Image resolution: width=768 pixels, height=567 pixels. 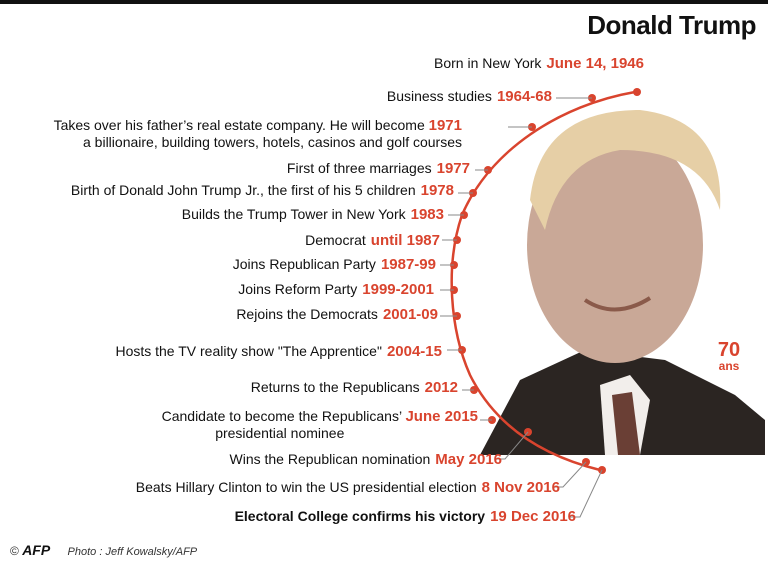 What do you see at coordinates (384, 2) in the screenshot?
I see `top-rule` at bounding box center [384, 2].